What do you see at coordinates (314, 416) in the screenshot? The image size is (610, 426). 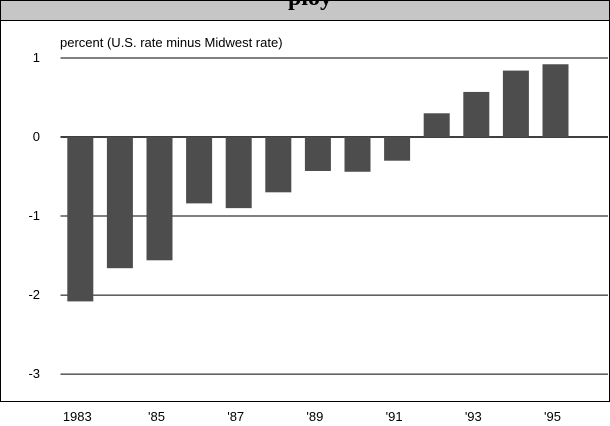 I see `x-tick-label: '89` at bounding box center [314, 416].